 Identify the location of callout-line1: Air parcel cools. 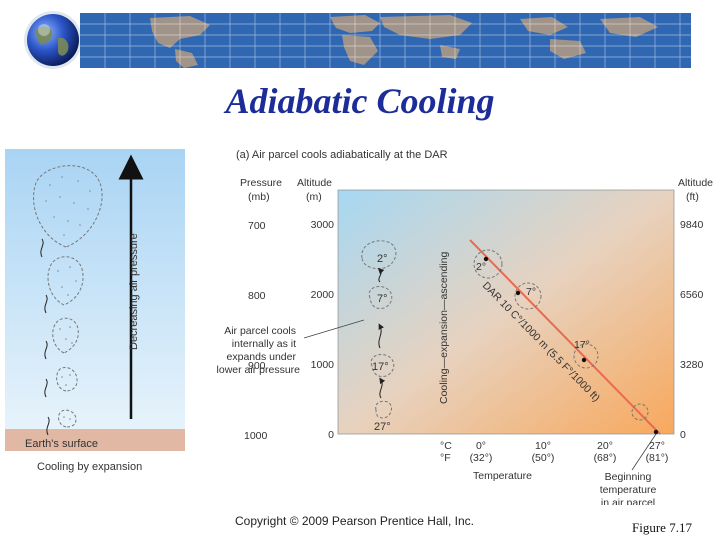
(260, 331).